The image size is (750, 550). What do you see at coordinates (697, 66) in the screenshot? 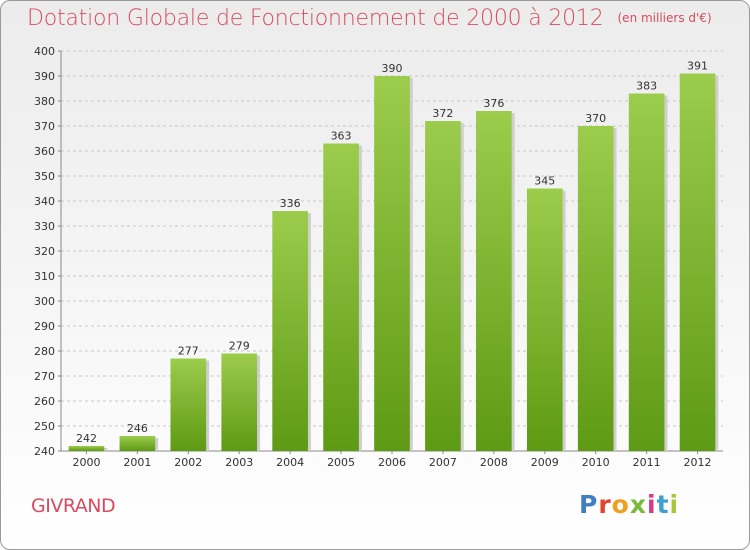
I see `bar-value-label: 391` at bounding box center [697, 66].